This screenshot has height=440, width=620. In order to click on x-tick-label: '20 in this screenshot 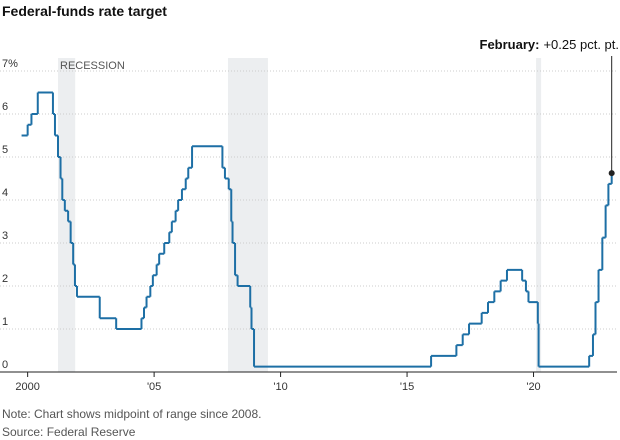, I will do `click(533, 387)`.